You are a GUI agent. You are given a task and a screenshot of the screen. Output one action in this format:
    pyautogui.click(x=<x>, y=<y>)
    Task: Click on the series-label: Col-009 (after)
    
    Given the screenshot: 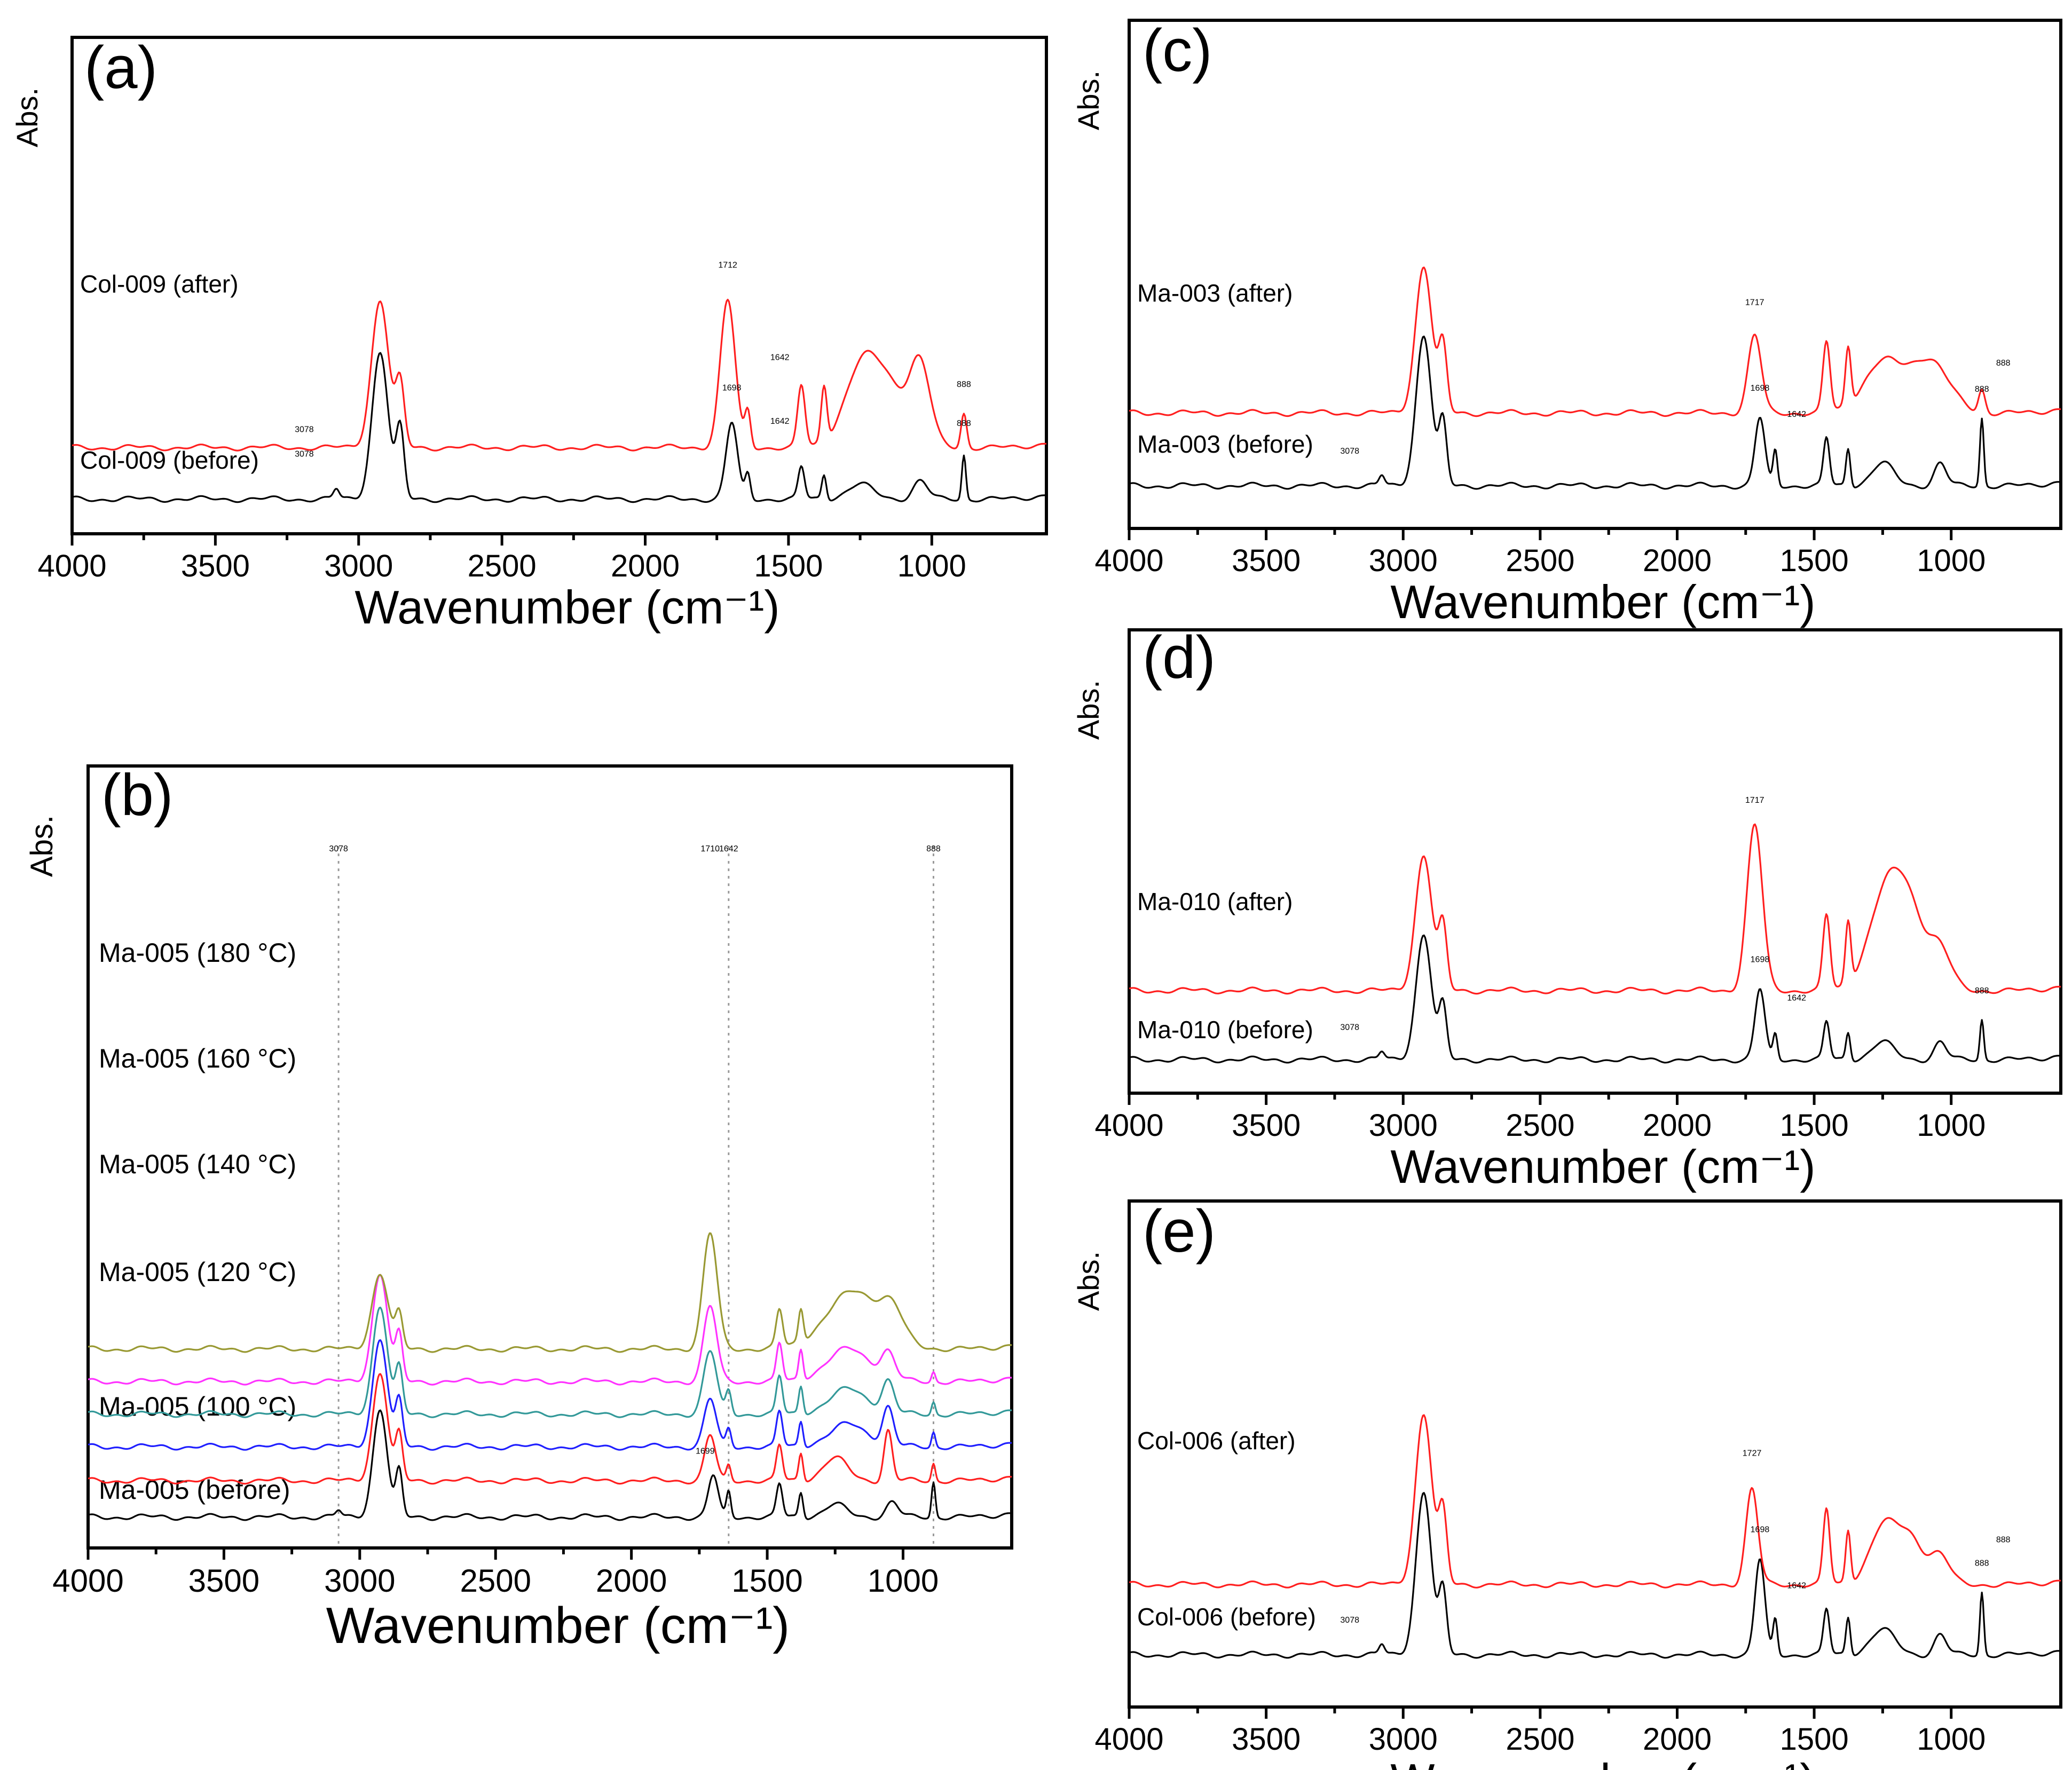 What is the action you would take?
    pyautogui.click(x=159, y=284)
    